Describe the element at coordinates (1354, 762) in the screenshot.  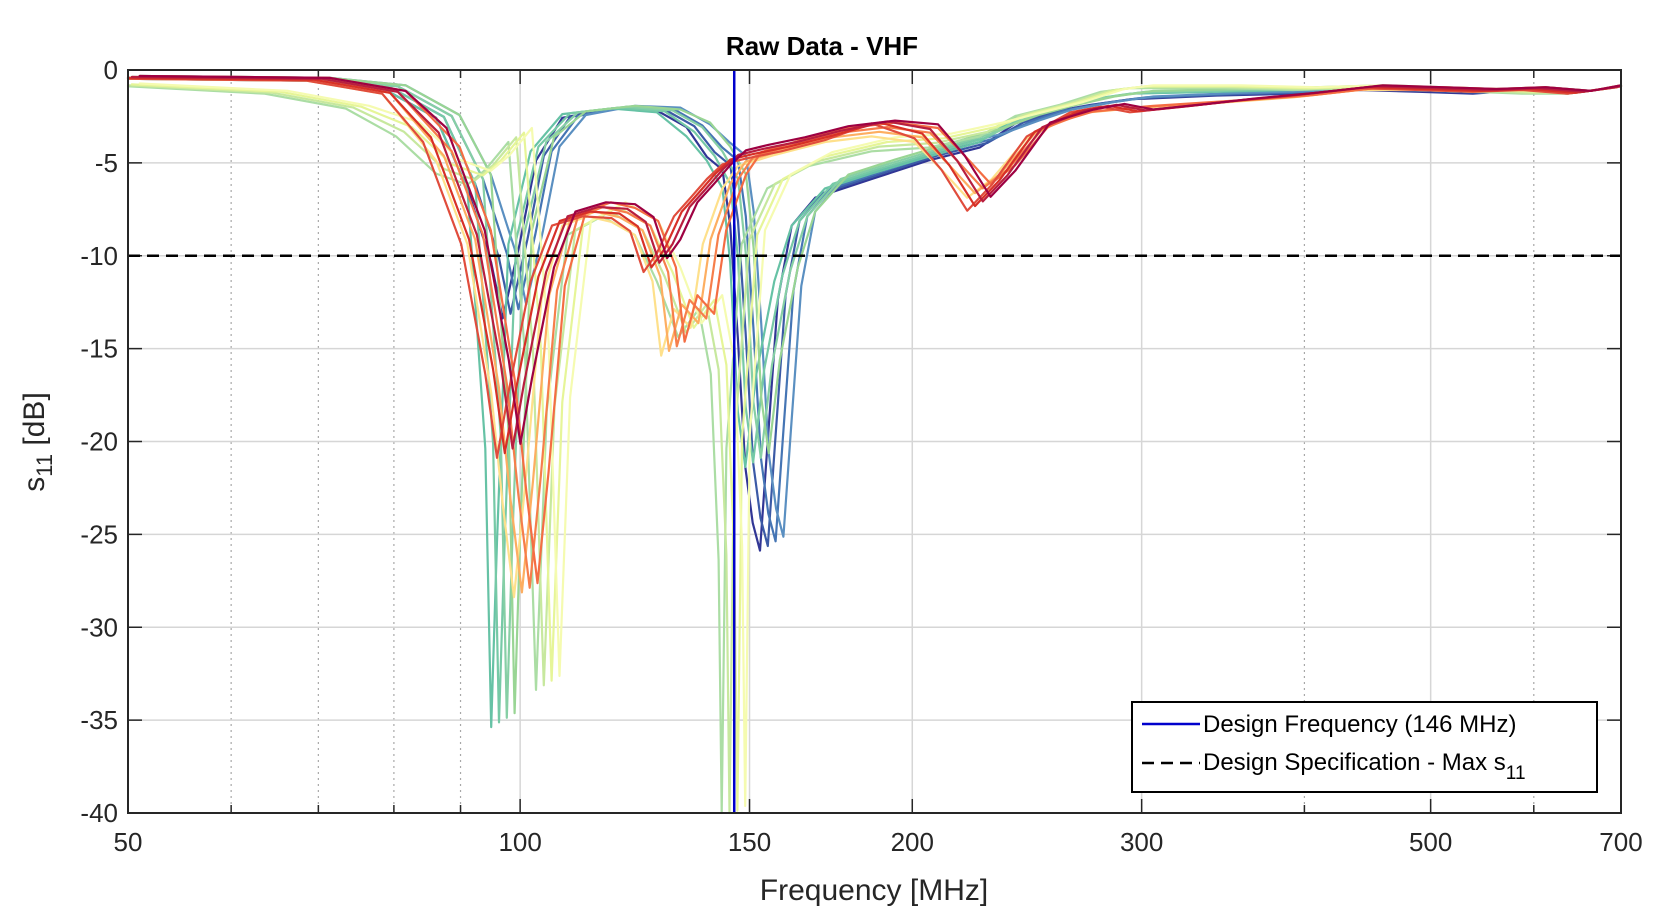
I see `legend-design-spec-main: Design Specification - Max s` at that location.